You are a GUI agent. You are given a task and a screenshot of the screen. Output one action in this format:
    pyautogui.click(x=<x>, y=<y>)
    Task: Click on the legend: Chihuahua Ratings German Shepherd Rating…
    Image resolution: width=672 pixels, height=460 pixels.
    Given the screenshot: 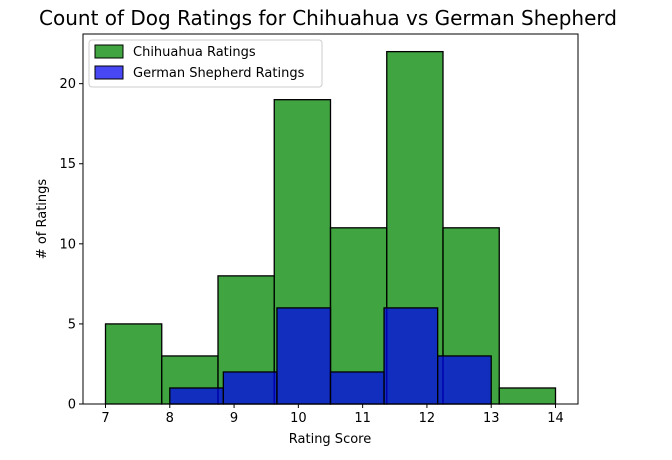 What is the action you would take?
    pyautogui.click(x=205, y=63)
    